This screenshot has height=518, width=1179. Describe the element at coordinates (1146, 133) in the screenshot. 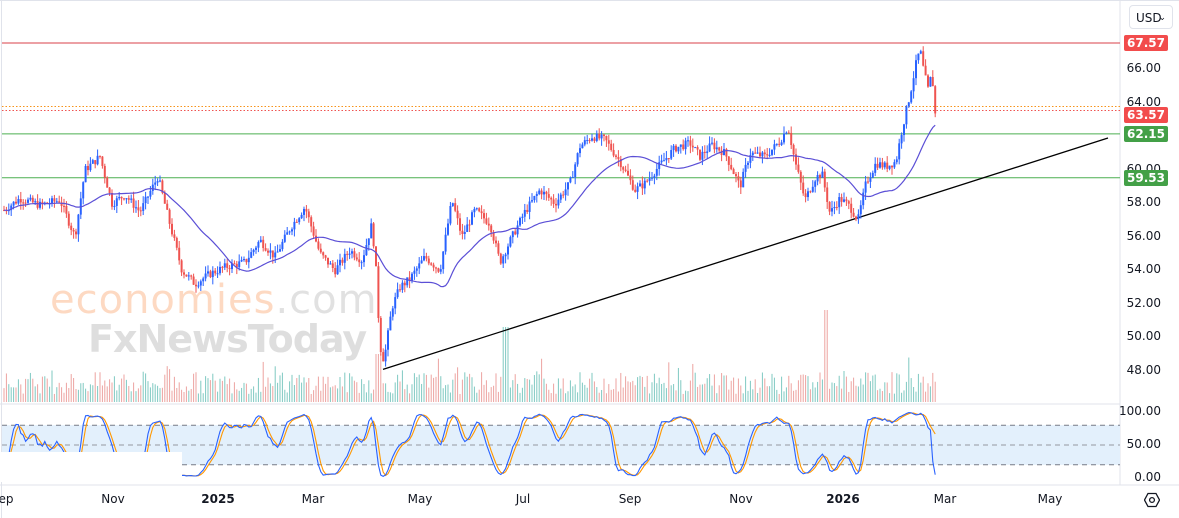

I see `price-tag-62.15: 62.15` at that location.